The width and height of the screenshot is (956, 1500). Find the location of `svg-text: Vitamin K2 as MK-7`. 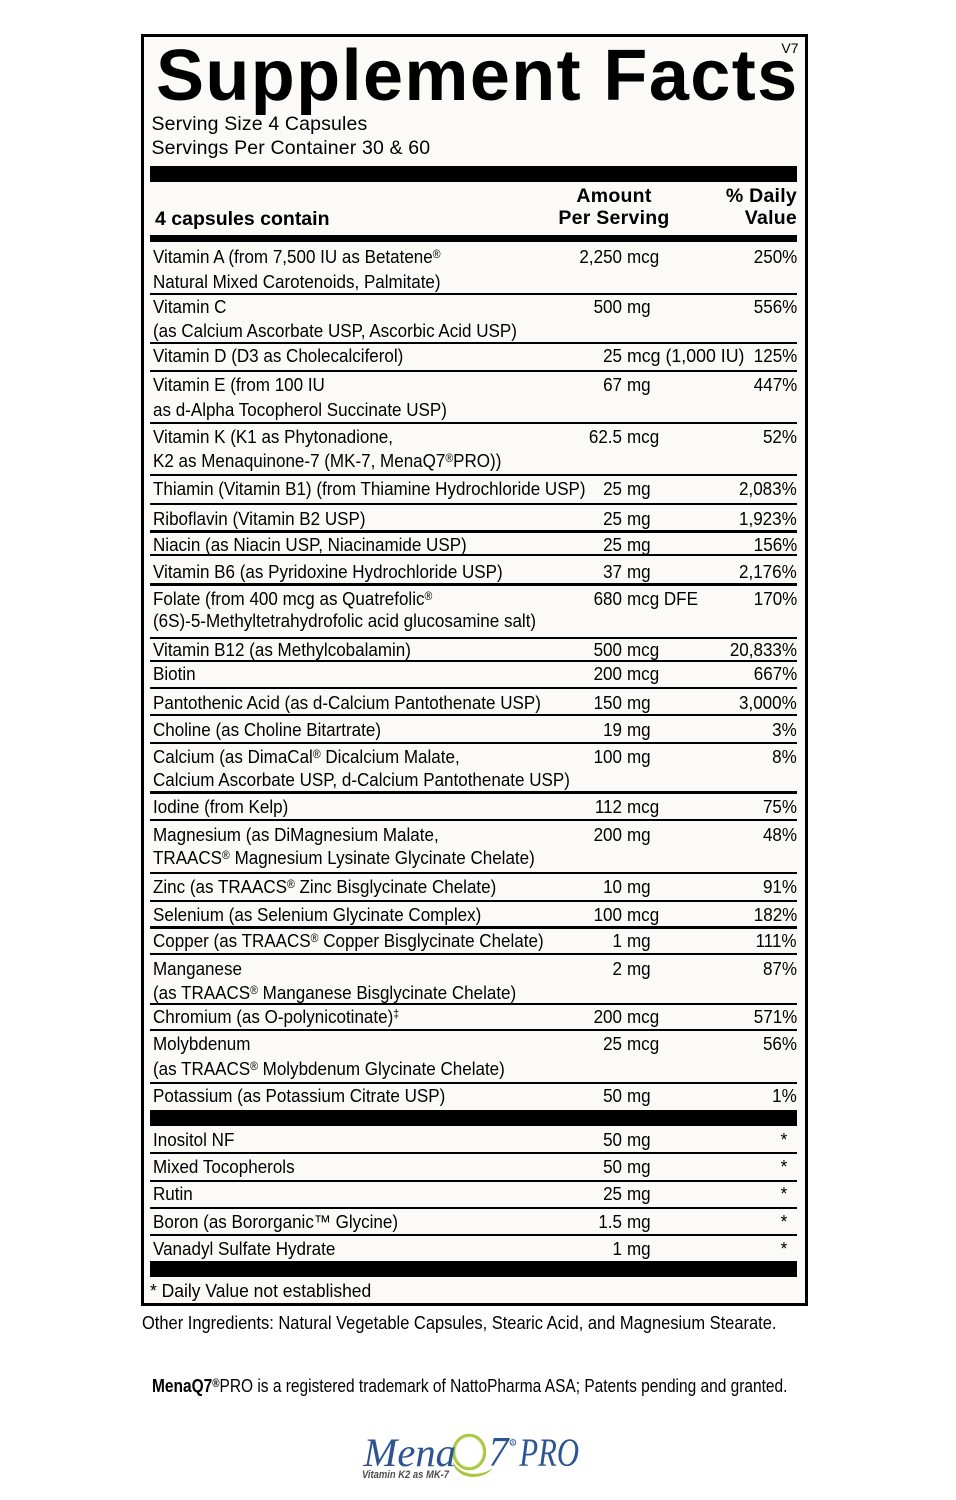

svg-text: Vitamin K2 as MK-7 is located at coordinates (406, 1475).